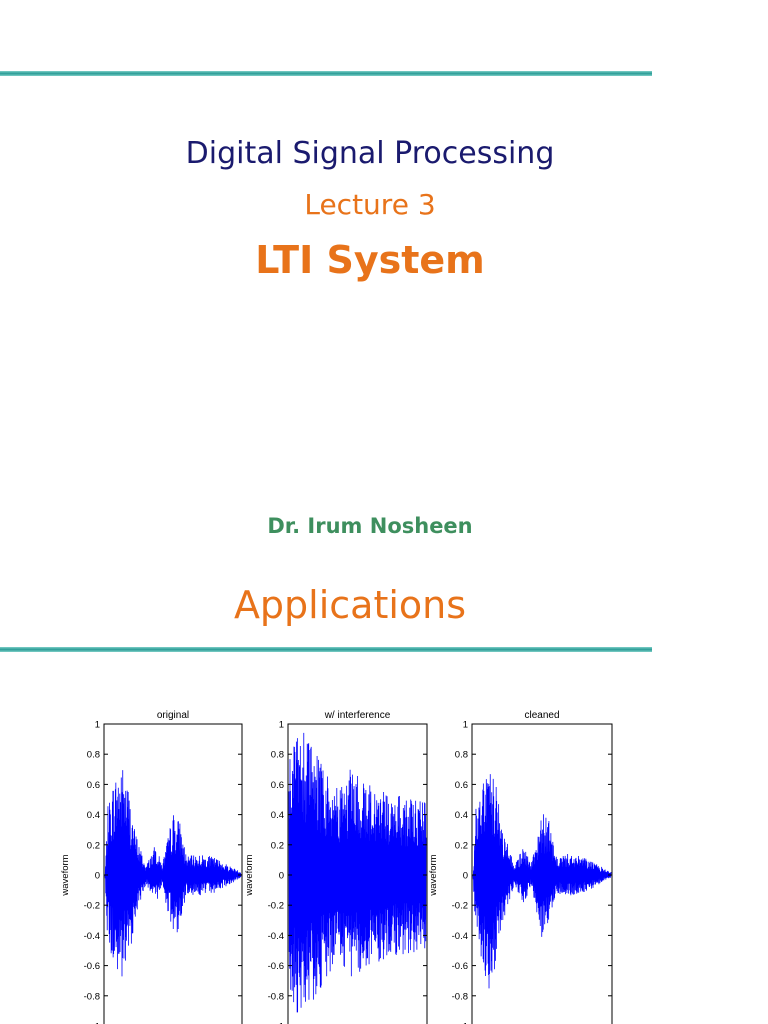 Image resolution: width=768 pixels, height=1024 pixels. What do you see at coordinates (173, 715) in the screenshot?
I see `panel-title: original` at bounding box center [173, 715].